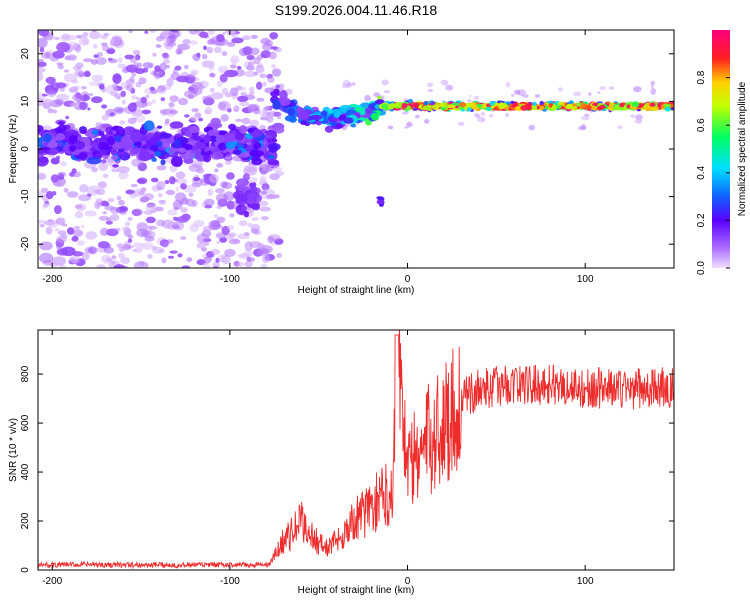 Image resolution: width=750 pixels, height=600 pixels. What do you see at coordinates (25, 196) in the screenshot?
I see `y-tick-label: -10` at bounding box center [25, 196].